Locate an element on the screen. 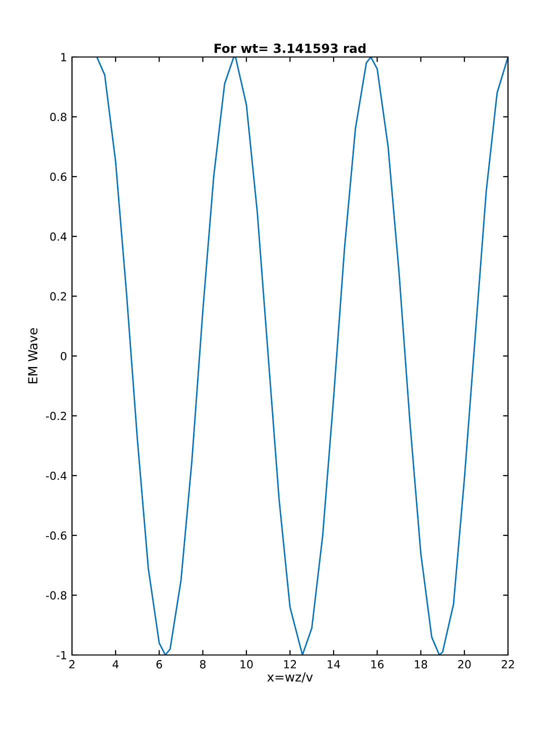  x-tick-label: 22 is located at coordinates (508, 664).